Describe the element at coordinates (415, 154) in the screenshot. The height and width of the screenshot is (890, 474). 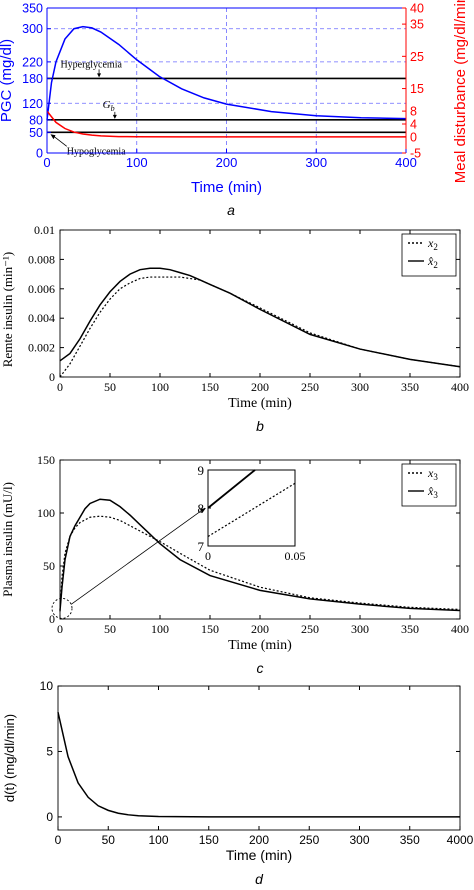
I see `y2-tick-label: -5` at that location.